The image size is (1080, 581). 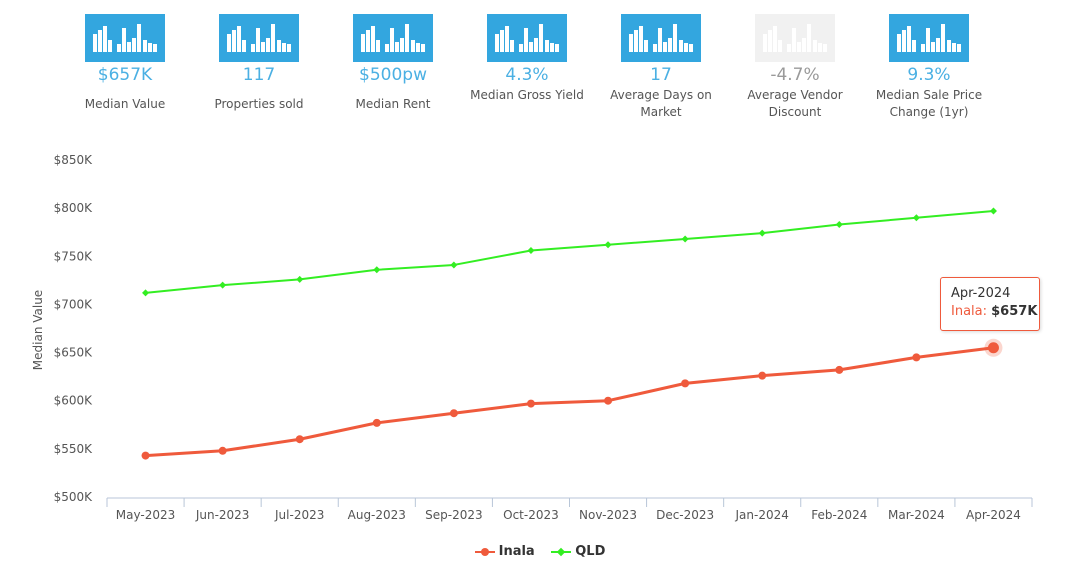 I want to click on y-tick-label: $500K, so click(x=74, y=497).